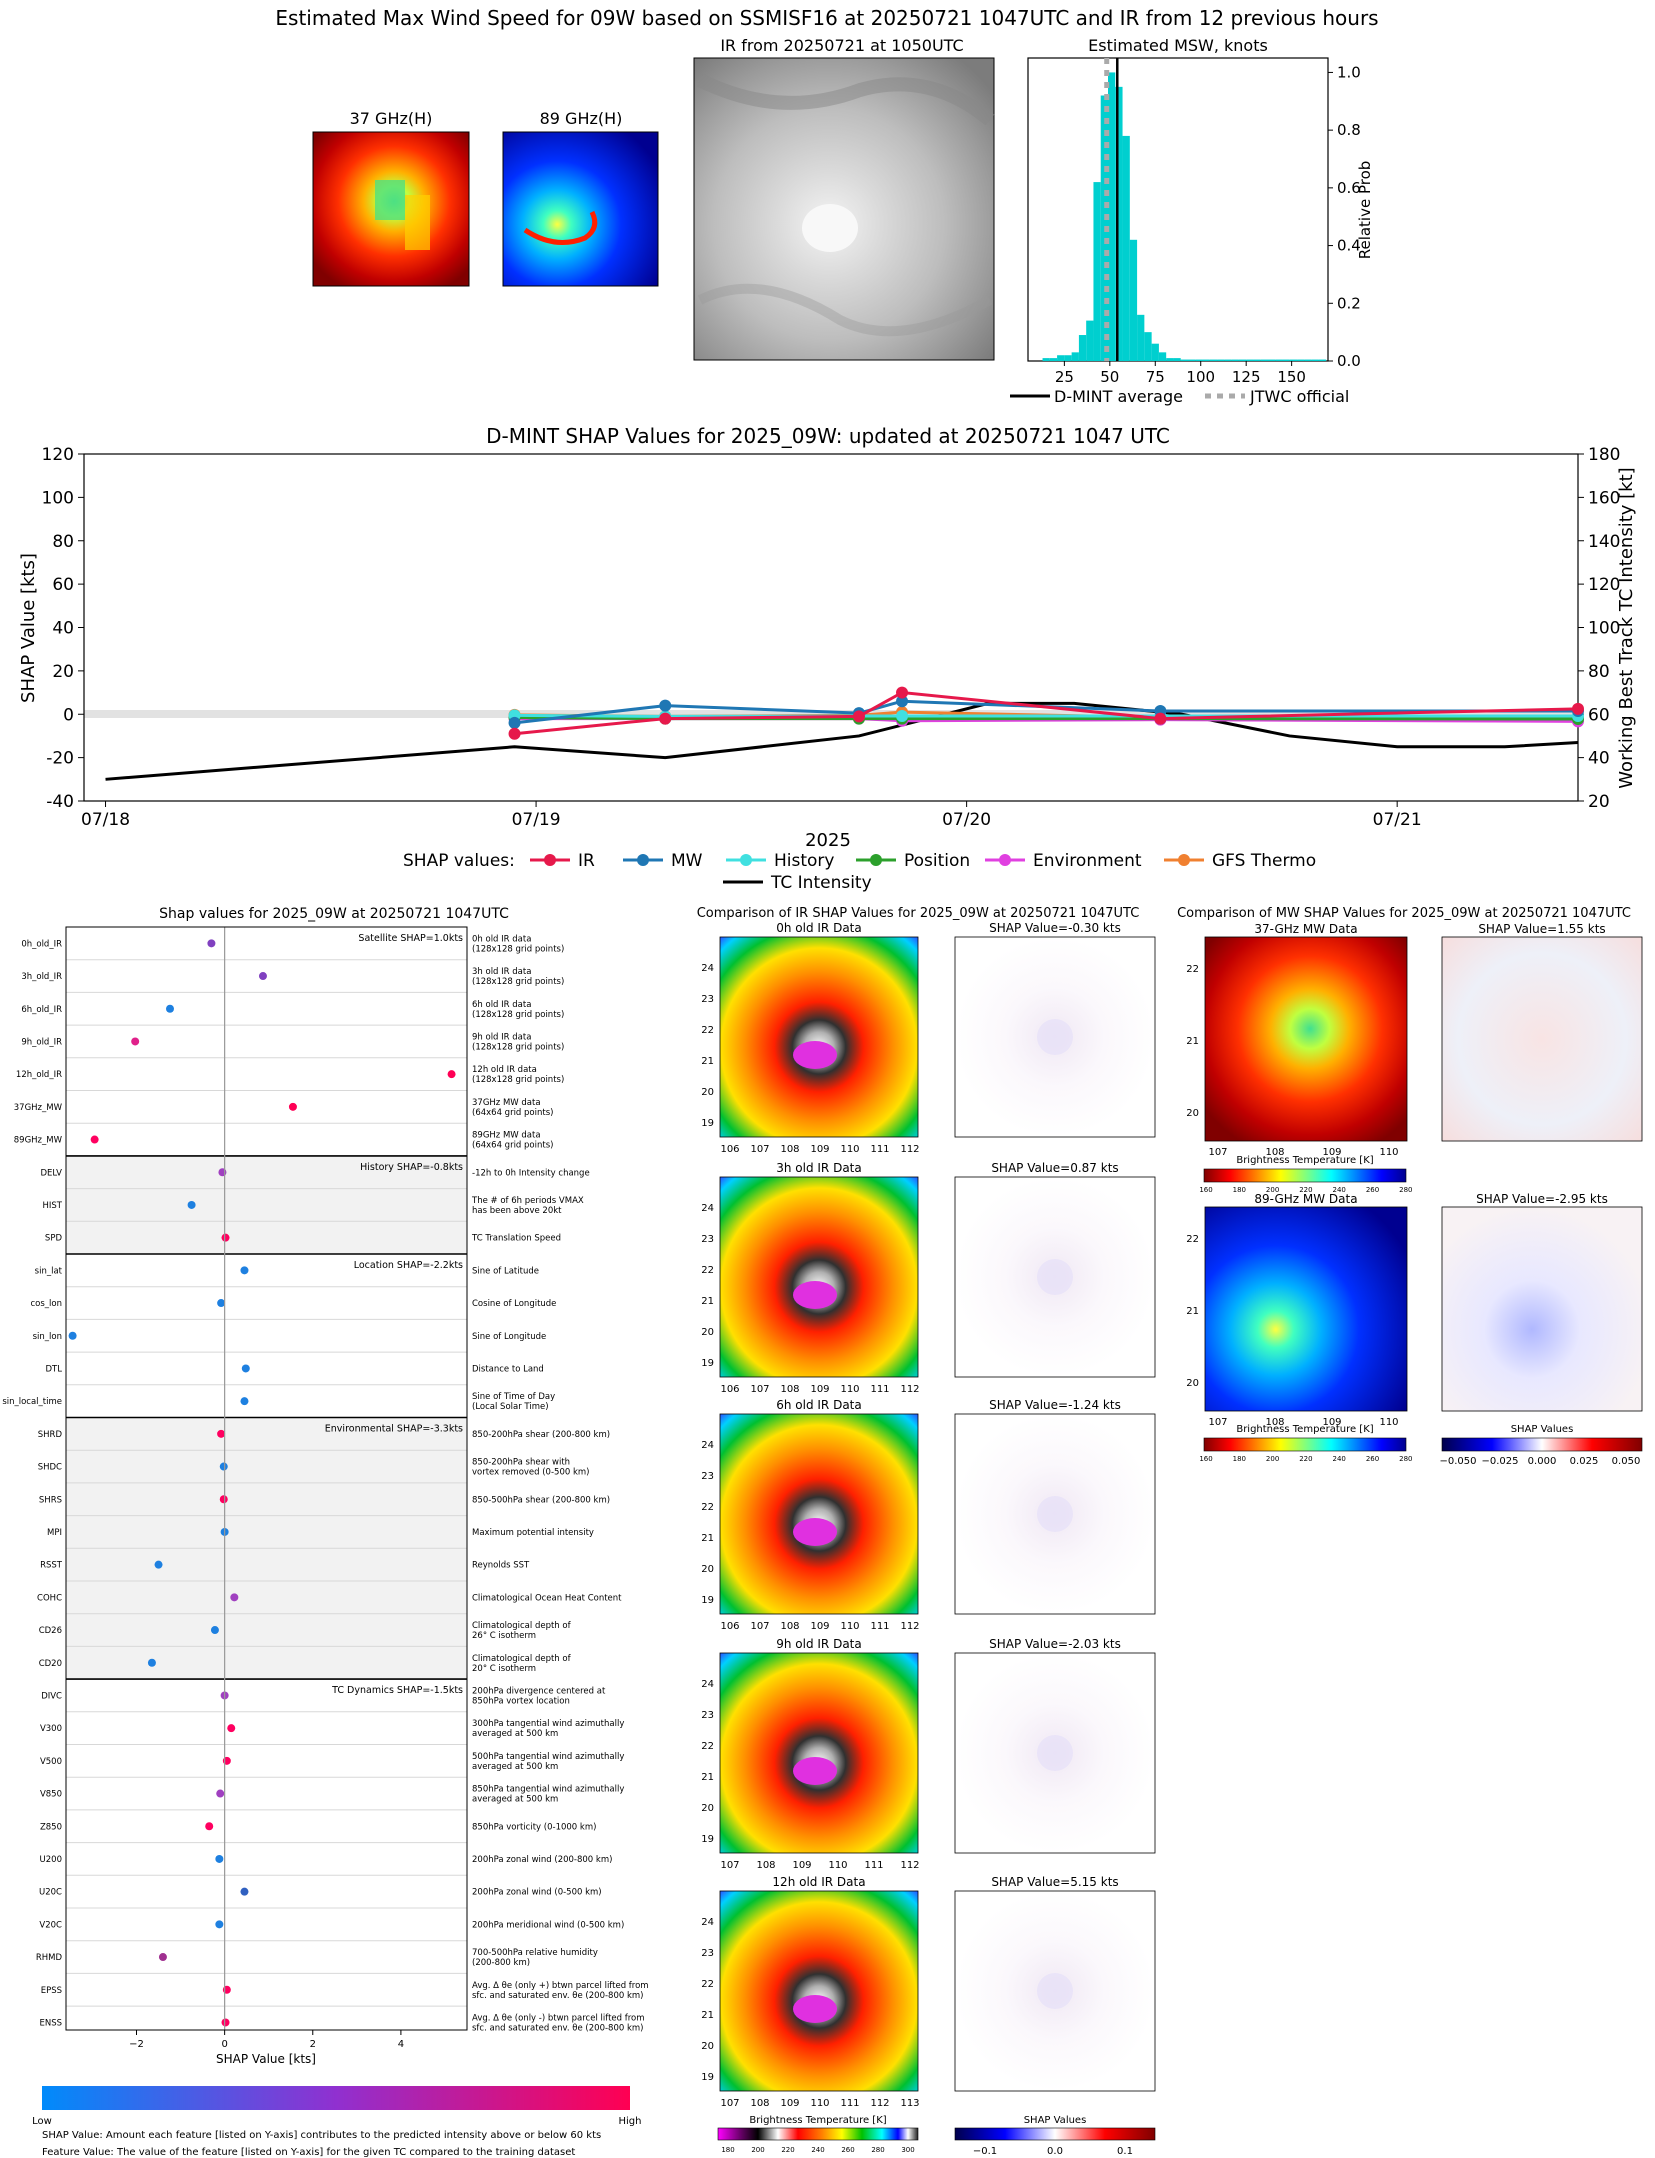 This screenshot has height=2158, width=1655. Describe the element at coordinates (1604, 498) in the screenshot. I see `ts-y2tick-label: 160` at that location.